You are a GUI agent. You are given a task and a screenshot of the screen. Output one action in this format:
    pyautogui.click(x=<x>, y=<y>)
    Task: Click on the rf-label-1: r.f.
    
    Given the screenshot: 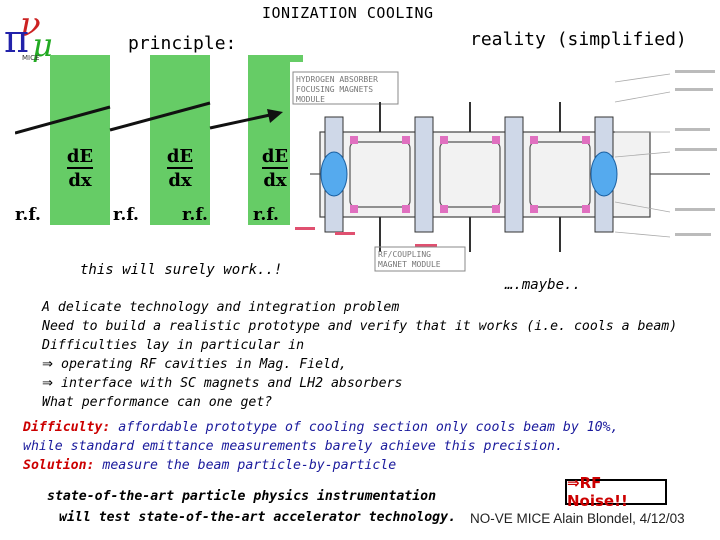 What is the action you would take?
    pyautogui.click(x=28, y=215)
    